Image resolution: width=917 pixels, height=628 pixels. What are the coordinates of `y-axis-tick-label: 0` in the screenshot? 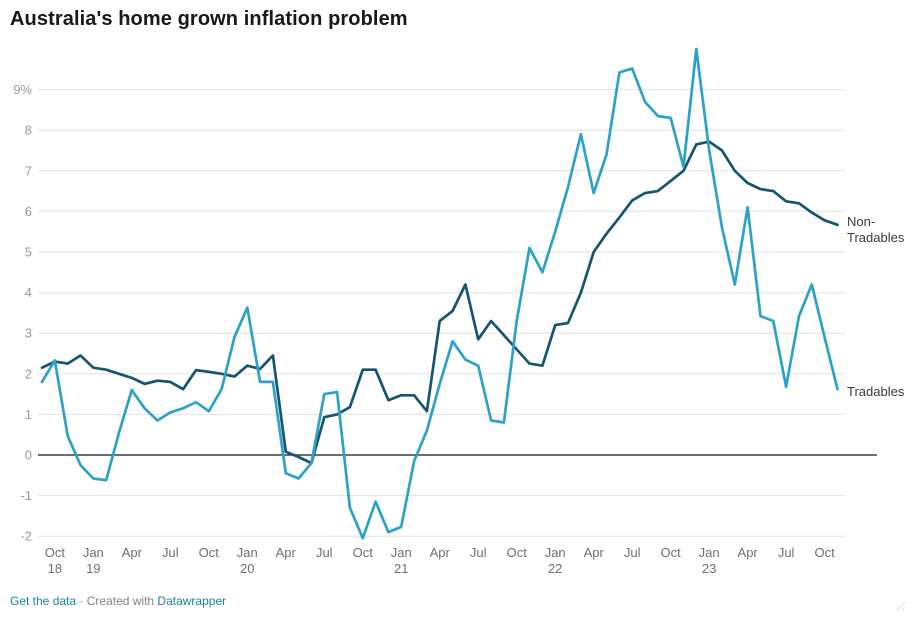 It's located at (28, 455).